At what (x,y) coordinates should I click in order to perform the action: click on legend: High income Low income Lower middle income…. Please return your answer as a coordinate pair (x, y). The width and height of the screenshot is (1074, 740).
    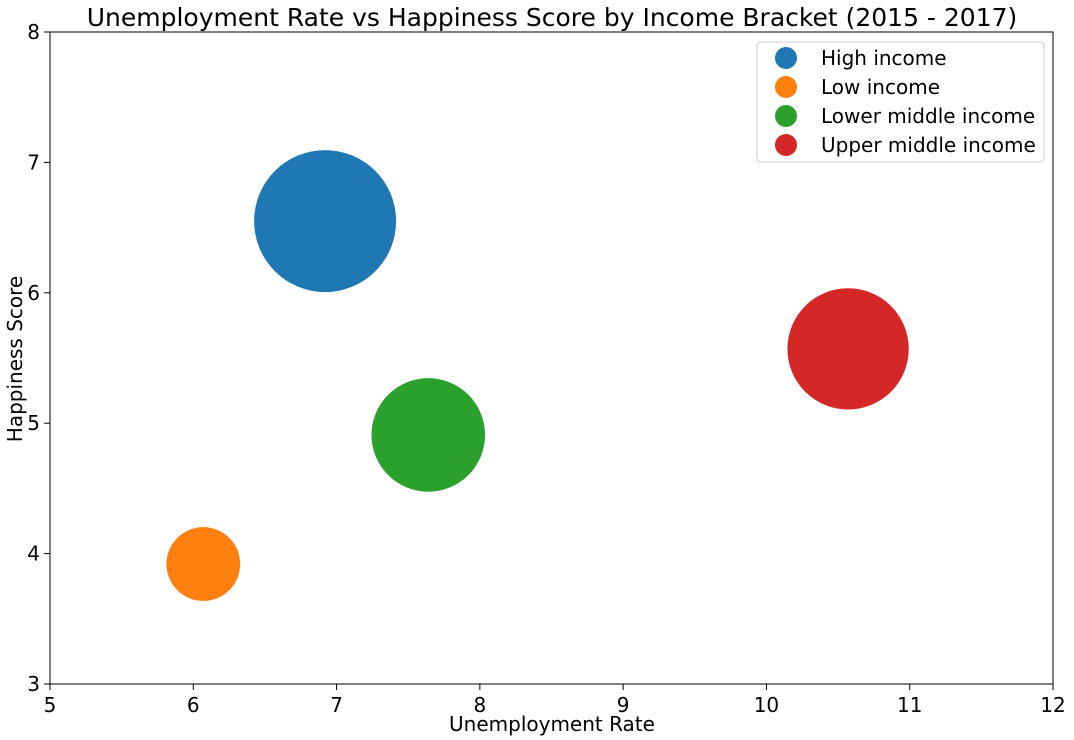
    Looking at the image, I should click on (900, 102).